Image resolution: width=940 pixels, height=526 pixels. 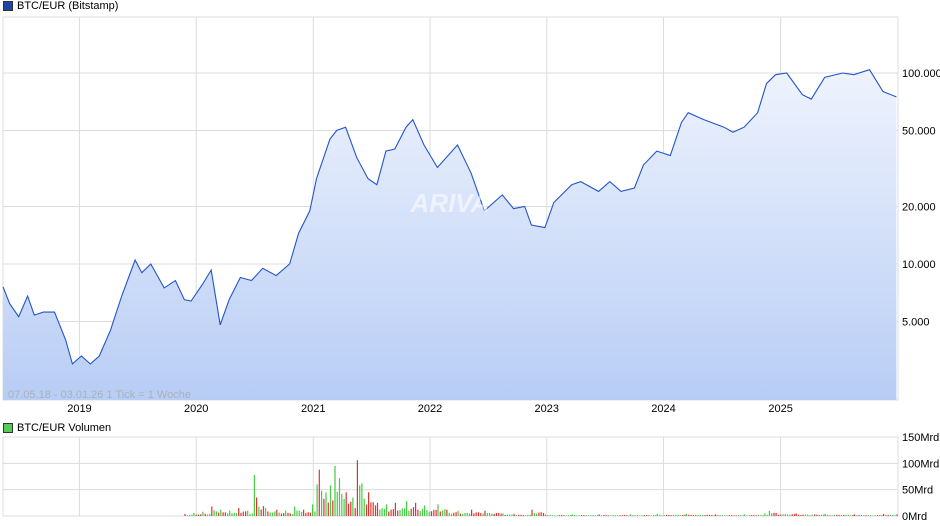 What do you see at coordinates (68, 6) in the screenshot?
I see `price-legend-label: BTC/EUR (Bitstamp)` at bounding box center [68, 6].